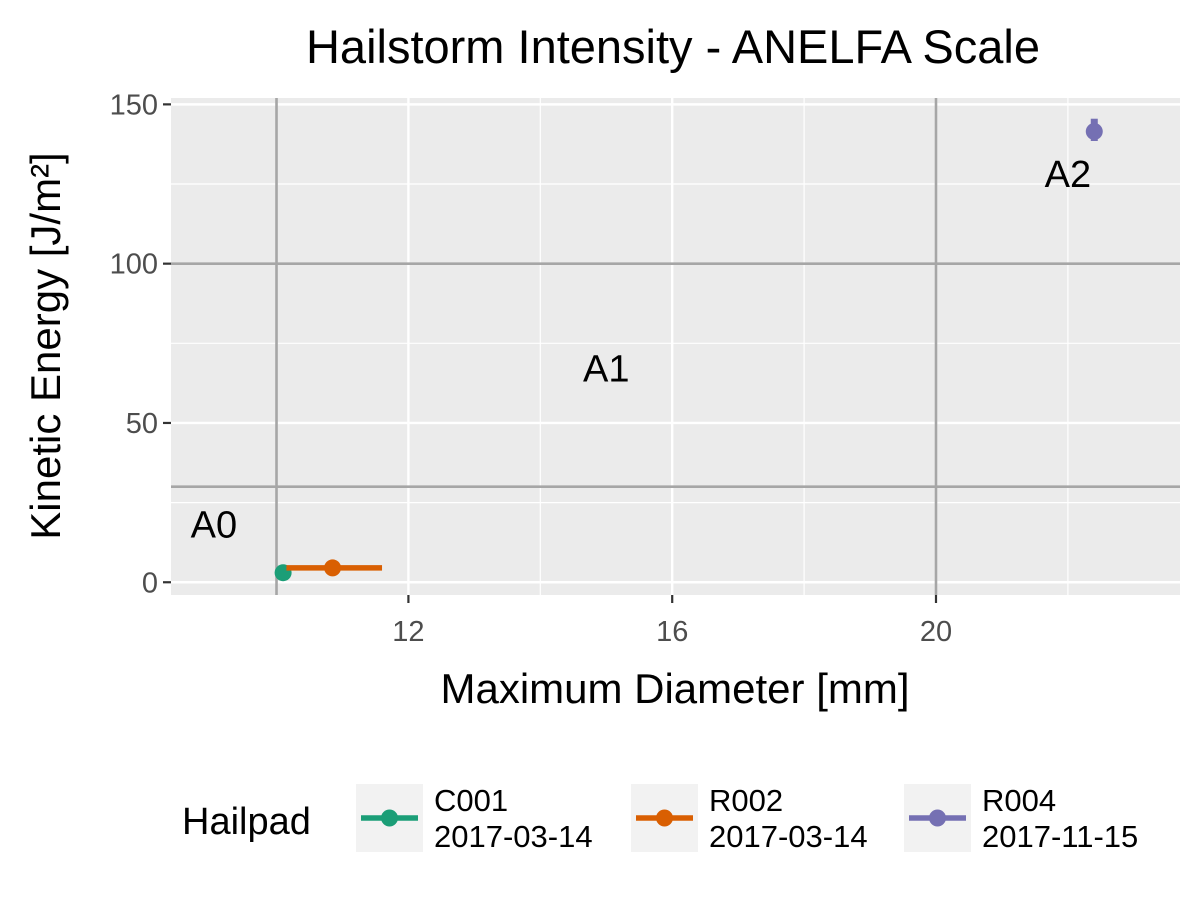 The width and height of the screenshot is (1200, 900). I want to click on legend-label-line: R002, so click(746, 800).